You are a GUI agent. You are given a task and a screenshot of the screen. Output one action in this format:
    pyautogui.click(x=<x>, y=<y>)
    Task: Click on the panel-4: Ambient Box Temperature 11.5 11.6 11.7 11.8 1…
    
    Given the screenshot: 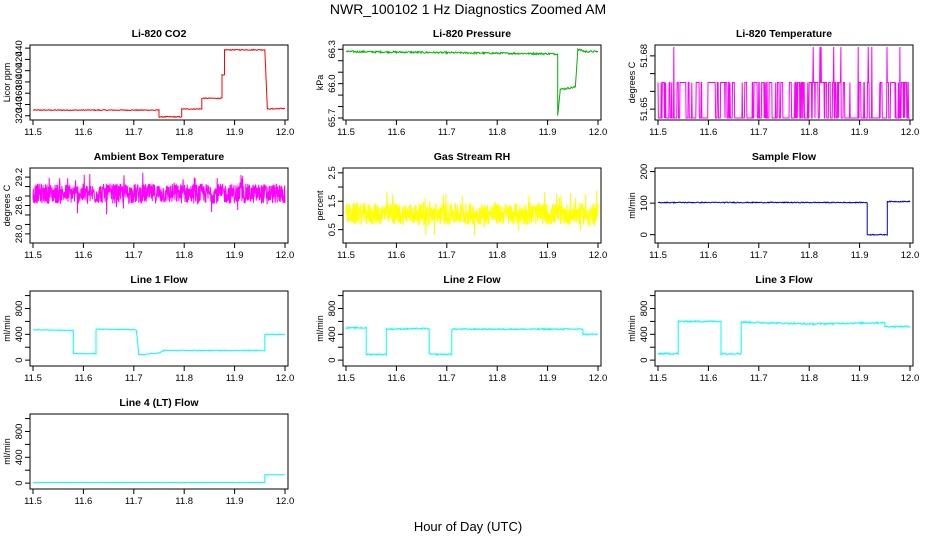 What is the action you would take?
    pyautogui.click(x=148, y=206)
    